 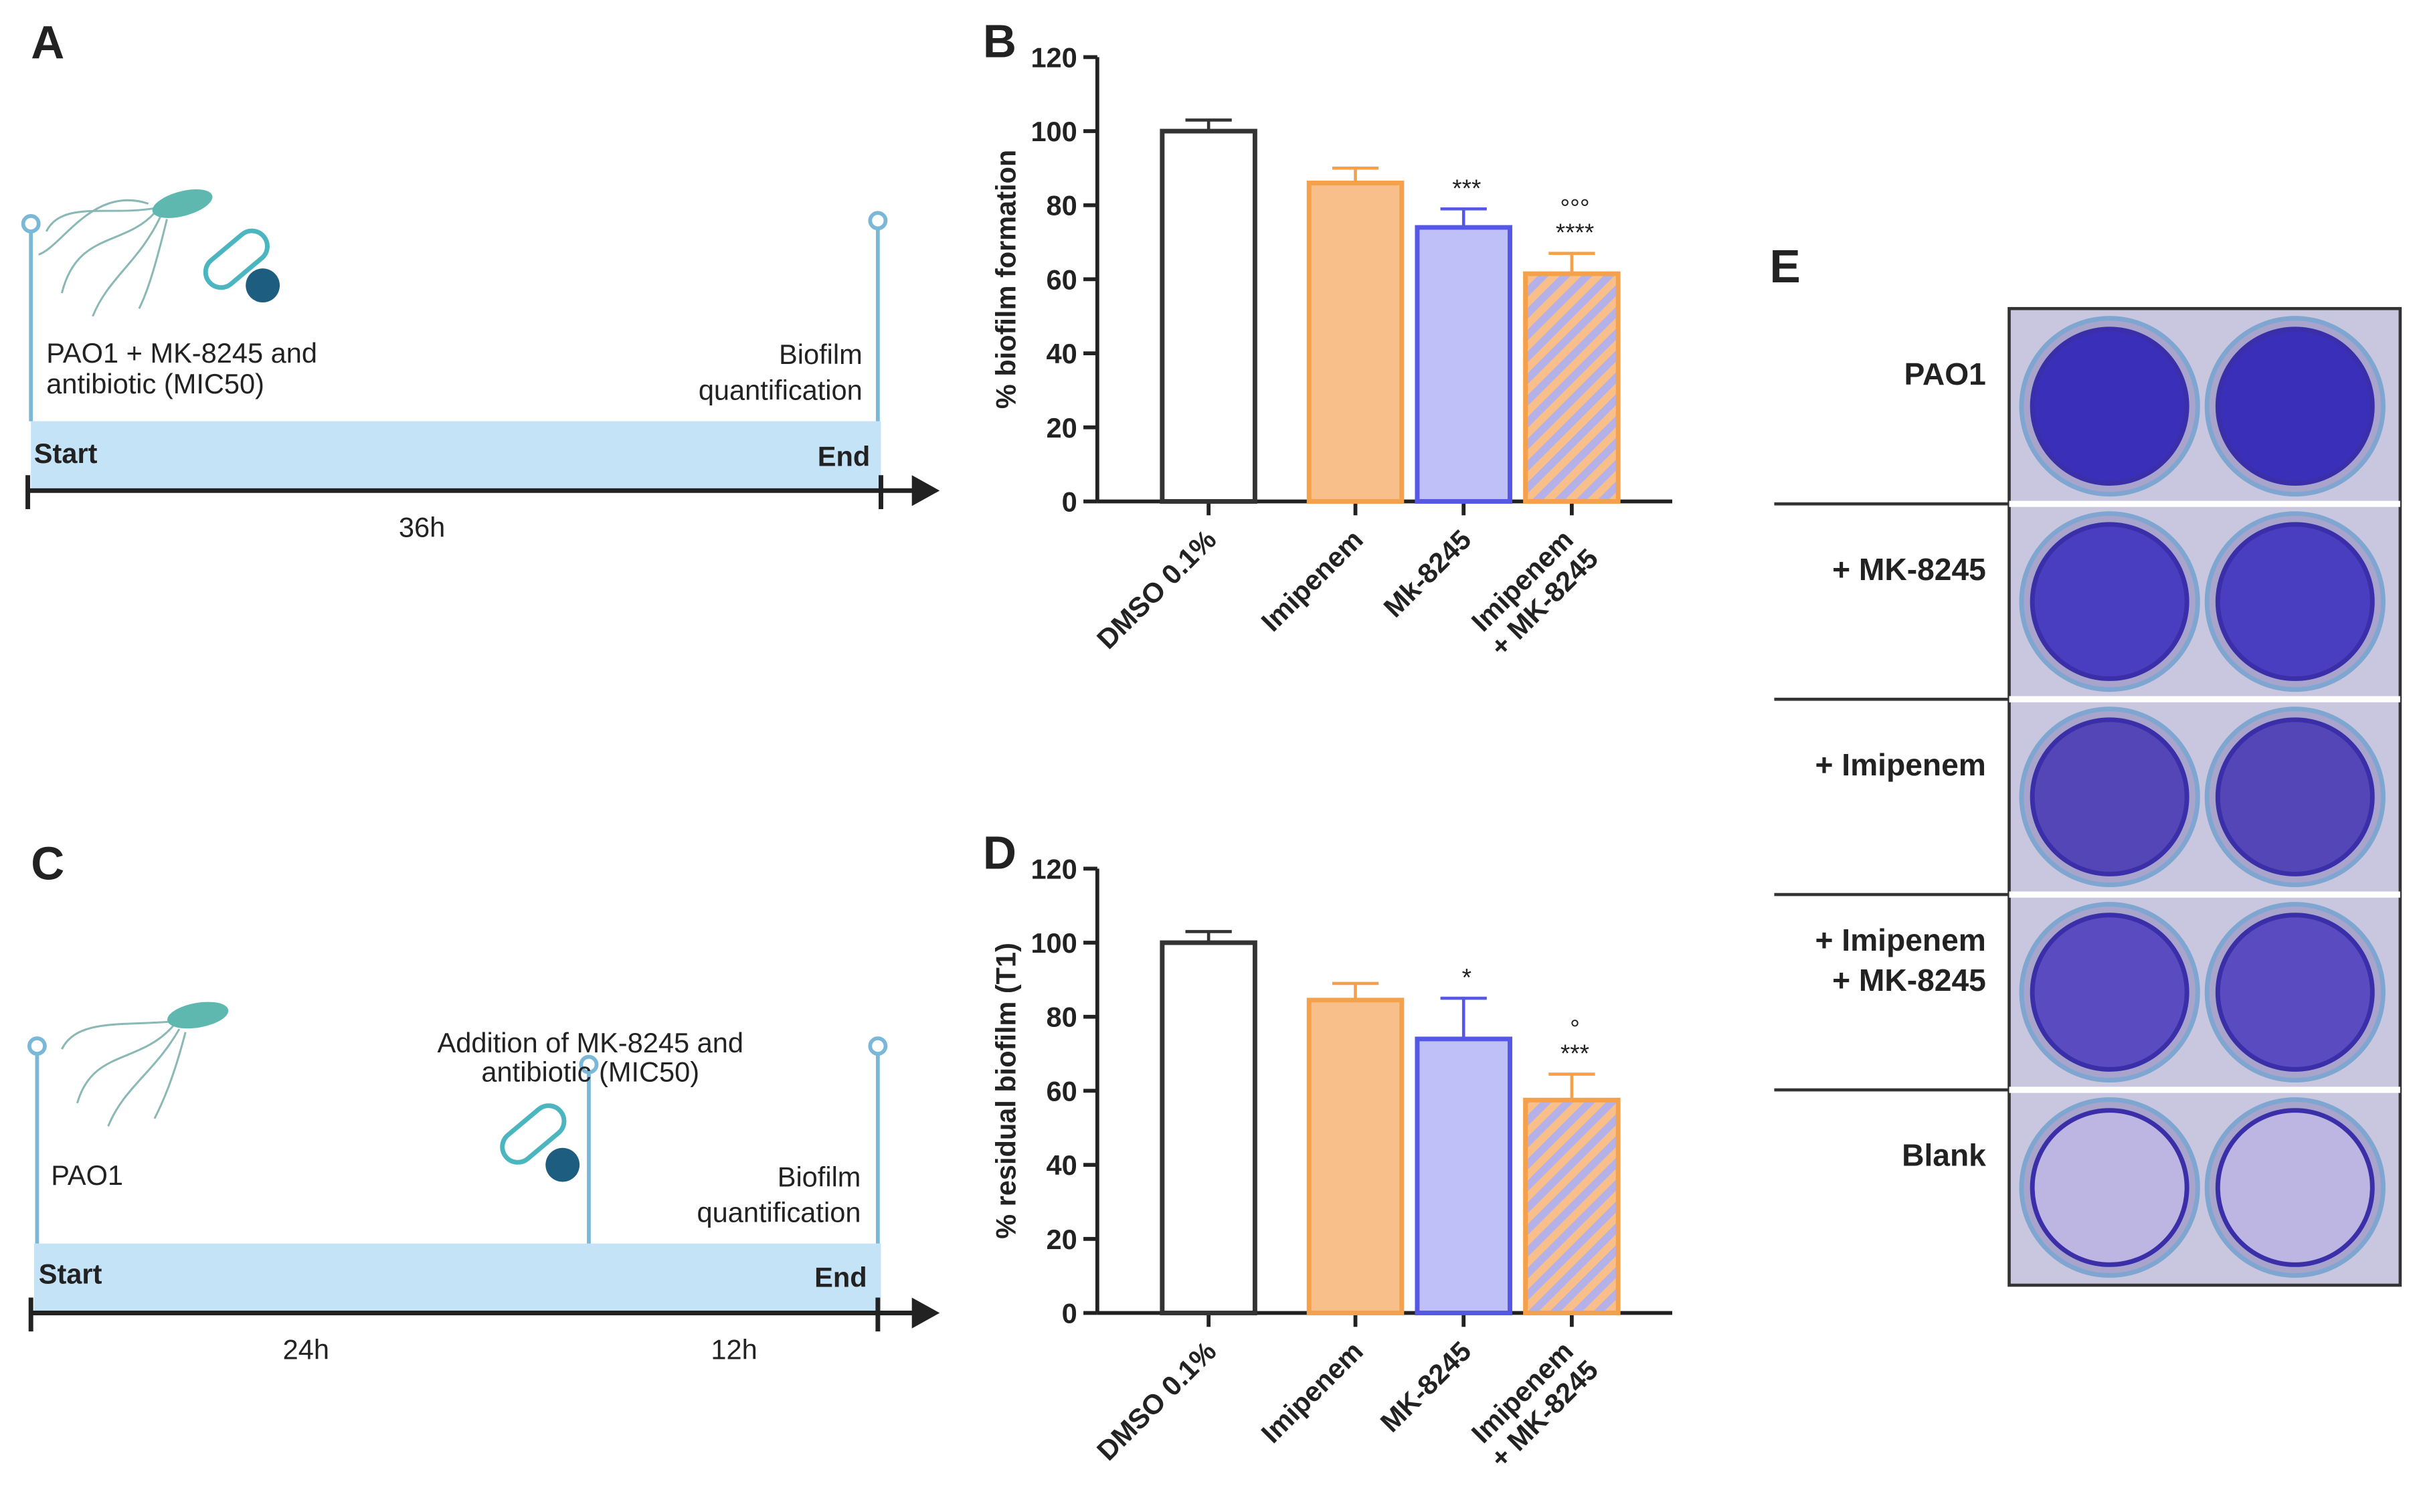 I want to click on significance-label: °, so click(x=1575, y=1028).